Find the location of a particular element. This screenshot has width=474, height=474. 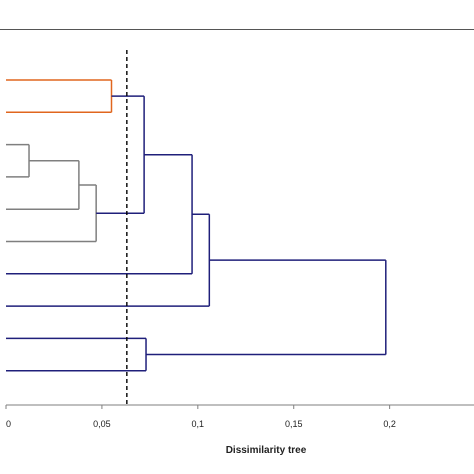

x-tick-label: 0,2 is located at coordinates (389, 424).